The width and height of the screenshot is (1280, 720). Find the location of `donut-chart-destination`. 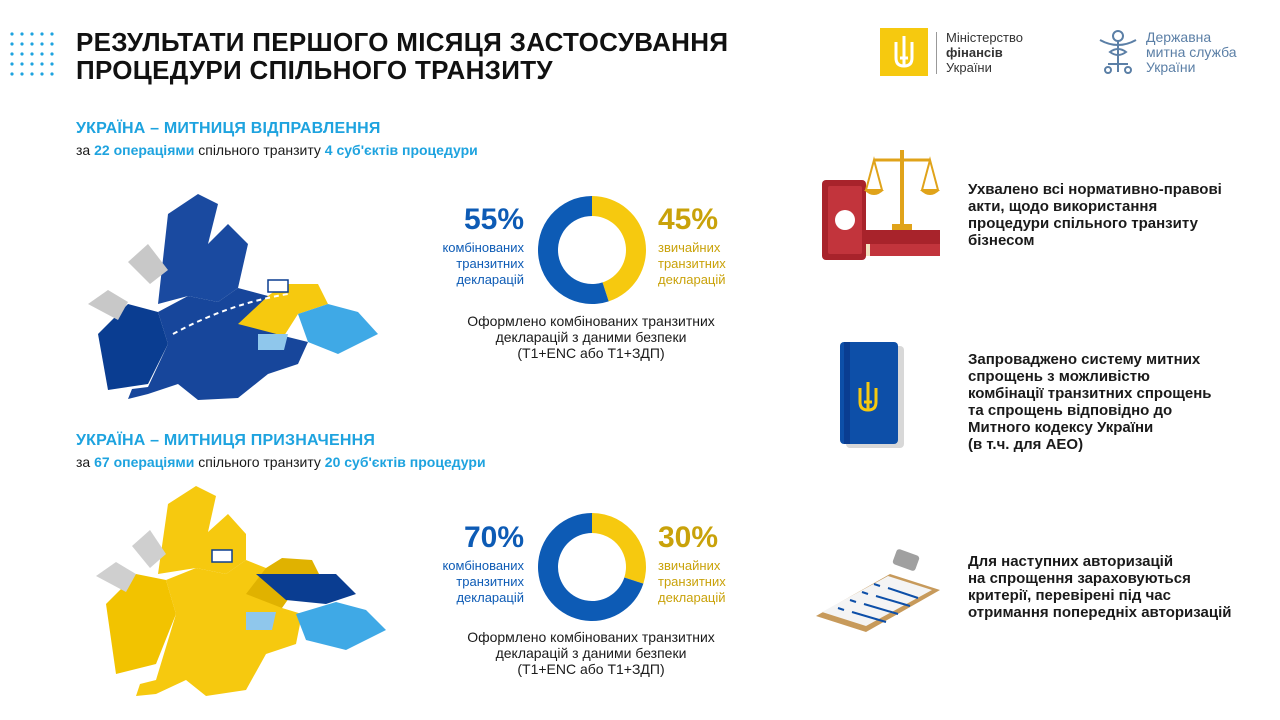

donut-chart-destination is located at coordinates (592, 567).